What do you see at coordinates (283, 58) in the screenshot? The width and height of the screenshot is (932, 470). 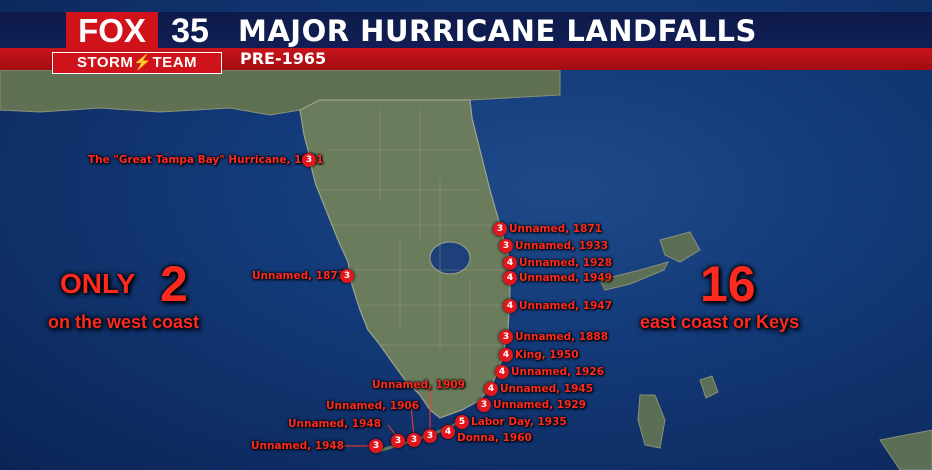 I see `page-subtitle: PRE-1965` at bounding box center [283, 58].